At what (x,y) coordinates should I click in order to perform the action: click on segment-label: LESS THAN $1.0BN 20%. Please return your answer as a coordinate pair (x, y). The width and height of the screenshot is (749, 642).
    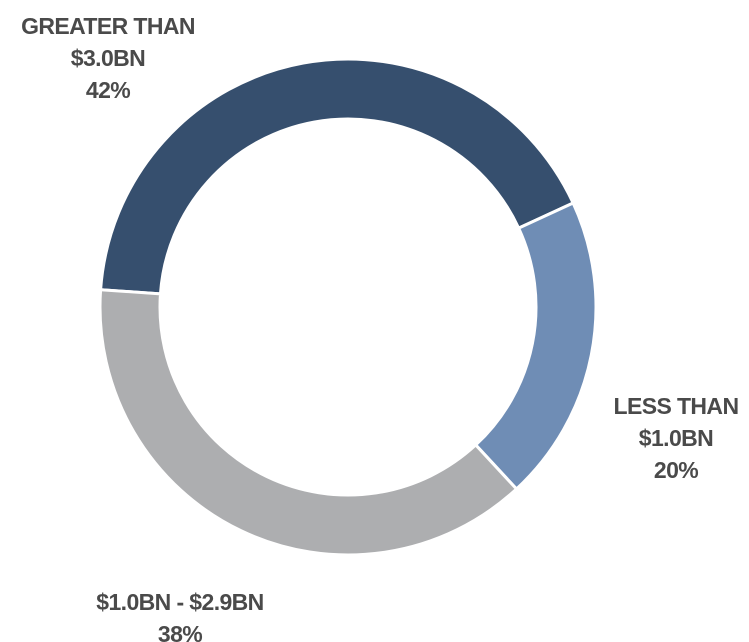
    Looking at the image, I should click on (675, 438).